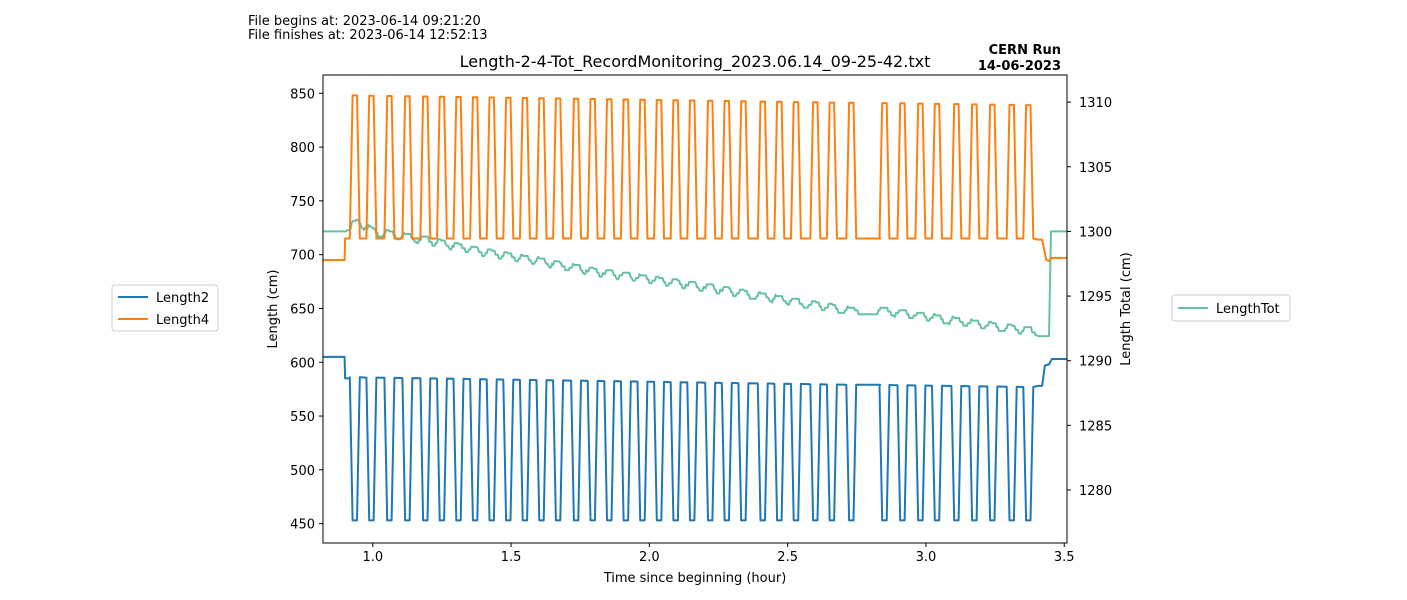  What do you see at coordinates (649, 557) in the screenshot?
I see `x-tick-label: 2.0` at bounding box center [649, 557].